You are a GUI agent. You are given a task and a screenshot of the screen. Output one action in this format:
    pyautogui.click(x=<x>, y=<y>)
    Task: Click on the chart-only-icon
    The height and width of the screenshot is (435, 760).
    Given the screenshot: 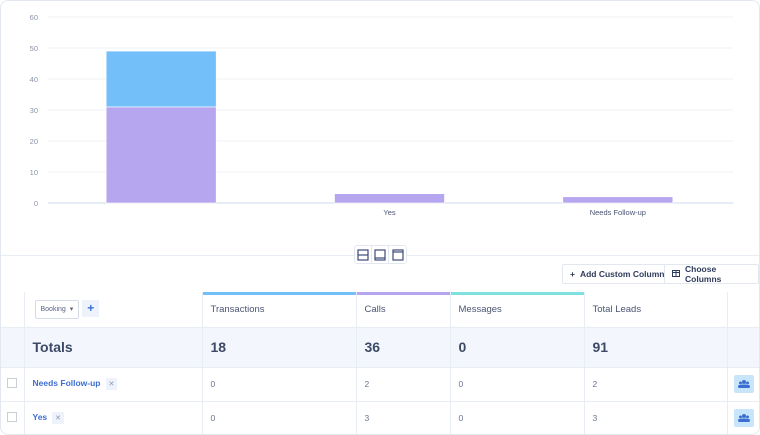 What is the action you would take?
    pyautogui.click(x=397, y=254)
    